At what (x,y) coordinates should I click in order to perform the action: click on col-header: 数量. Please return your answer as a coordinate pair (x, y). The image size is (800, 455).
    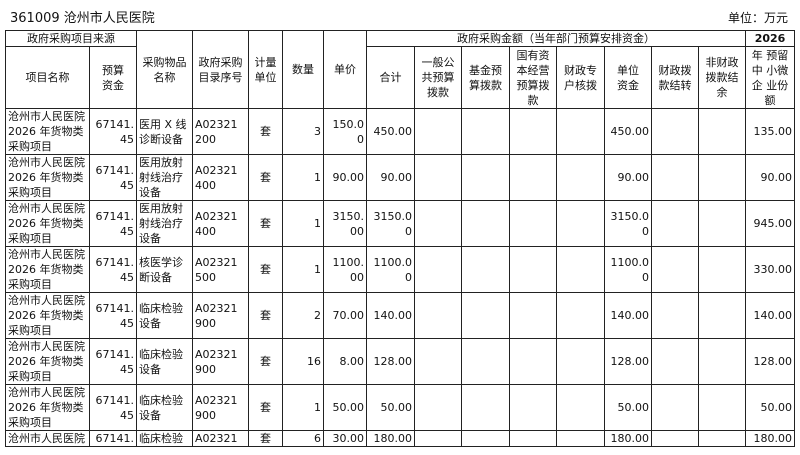
    Looking at the image, I should click on (303, 69).